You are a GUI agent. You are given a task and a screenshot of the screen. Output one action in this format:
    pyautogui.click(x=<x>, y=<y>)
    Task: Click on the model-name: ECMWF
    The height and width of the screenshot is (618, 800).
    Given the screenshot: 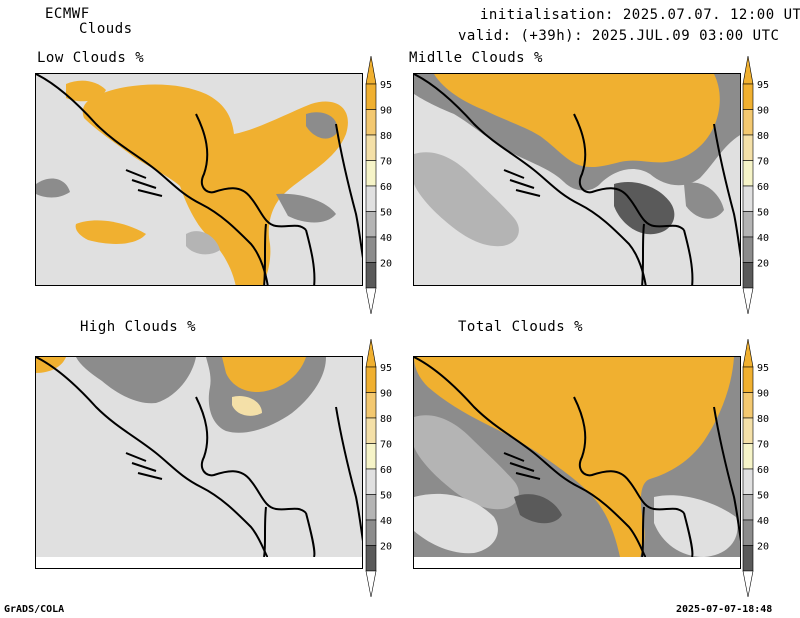 What is the action you would take?
    pyautogui.click(x=67, y=14)
    